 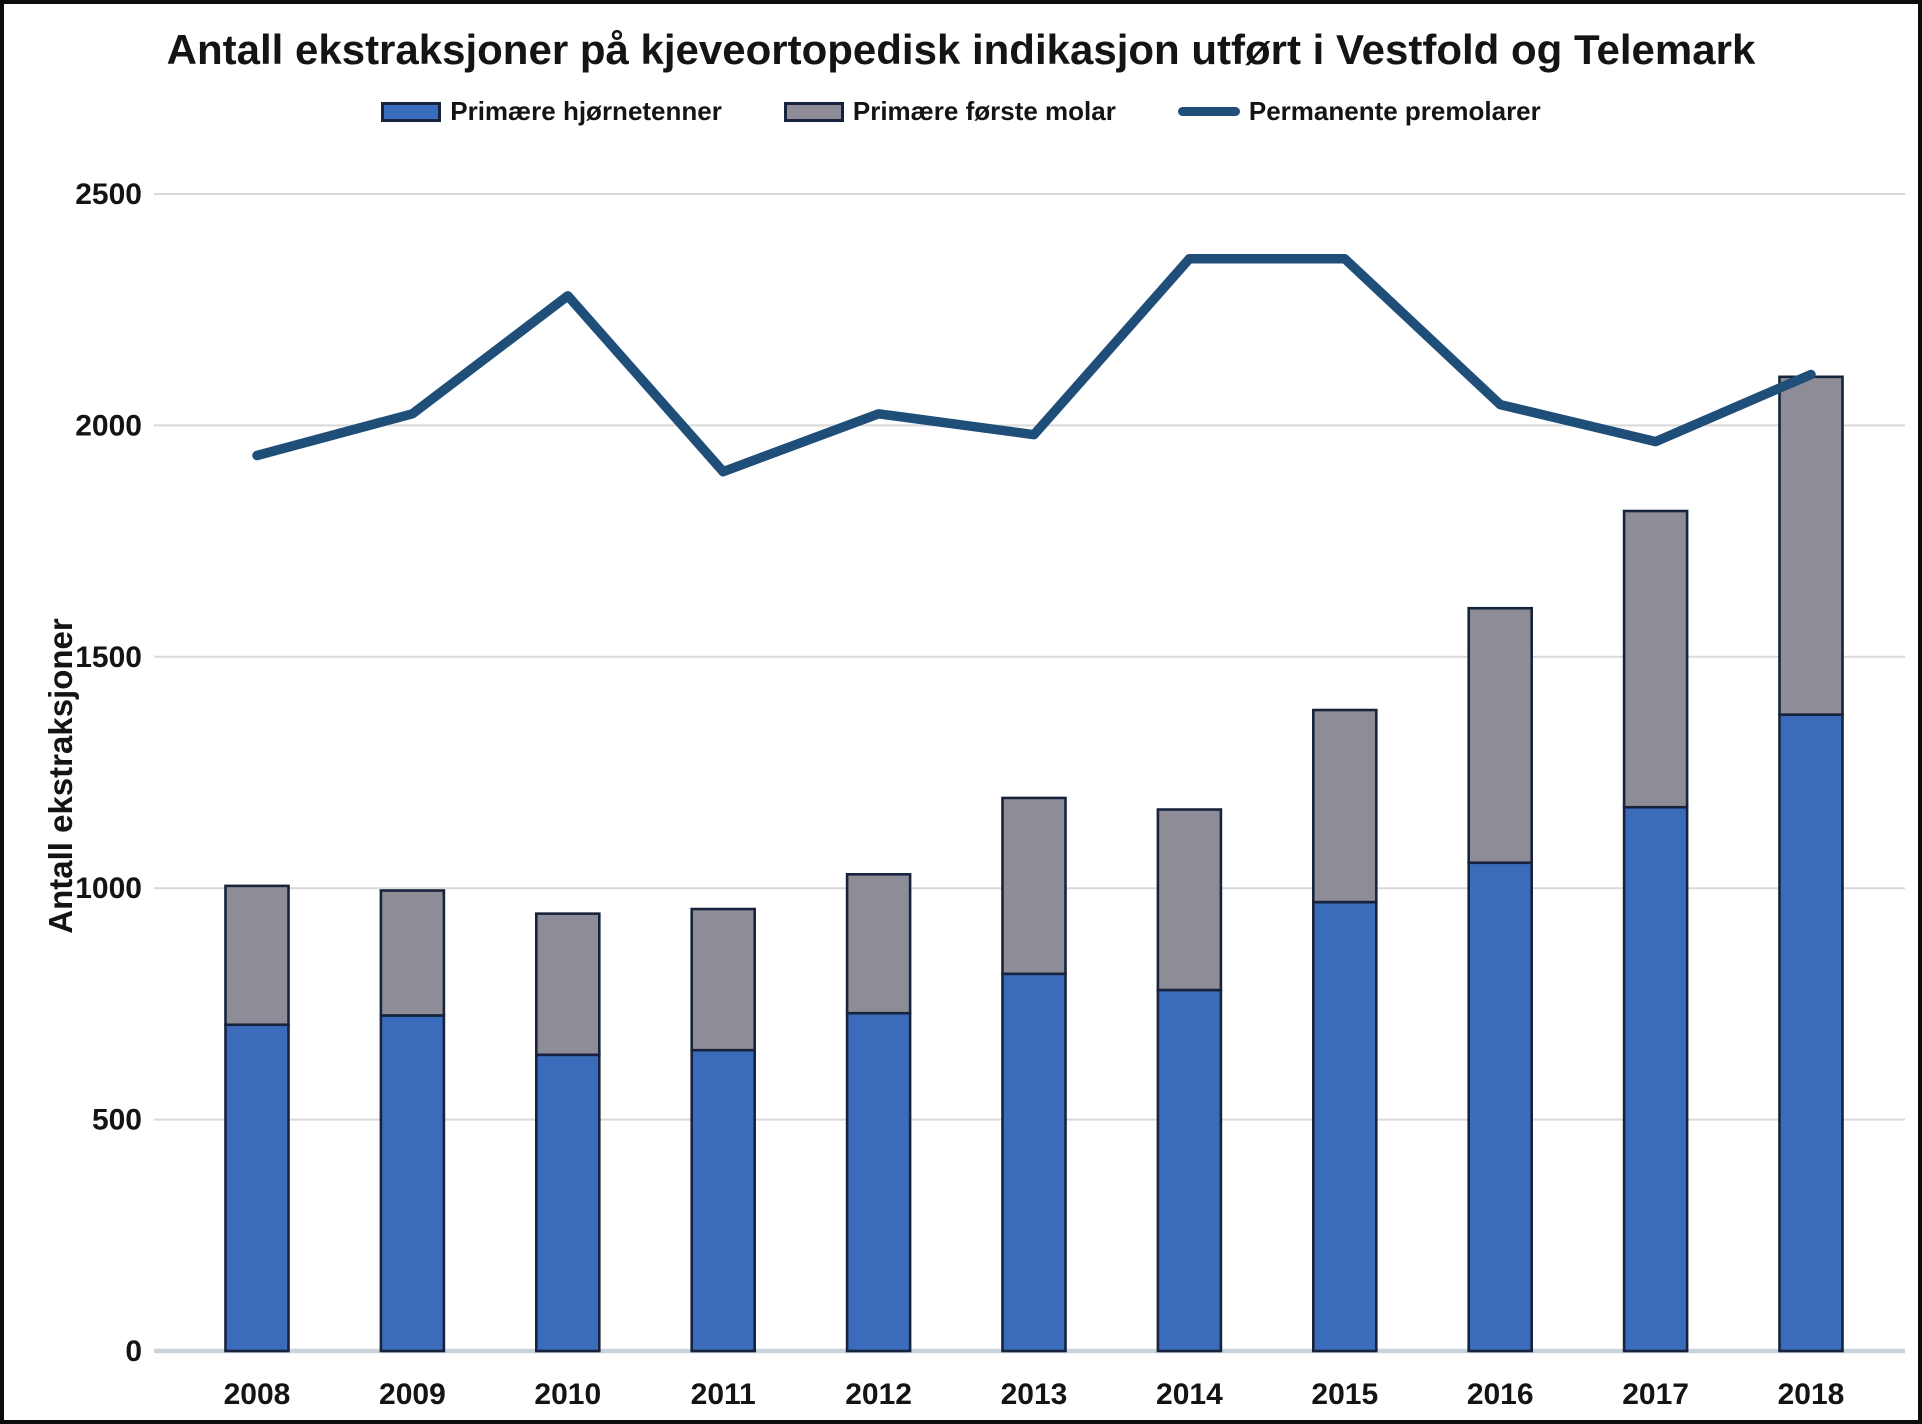 What do you see at coordinates (1208, 111) in the screenshot?
I see `legend-line-swatch-icon` at bounding box center [1208, 111].